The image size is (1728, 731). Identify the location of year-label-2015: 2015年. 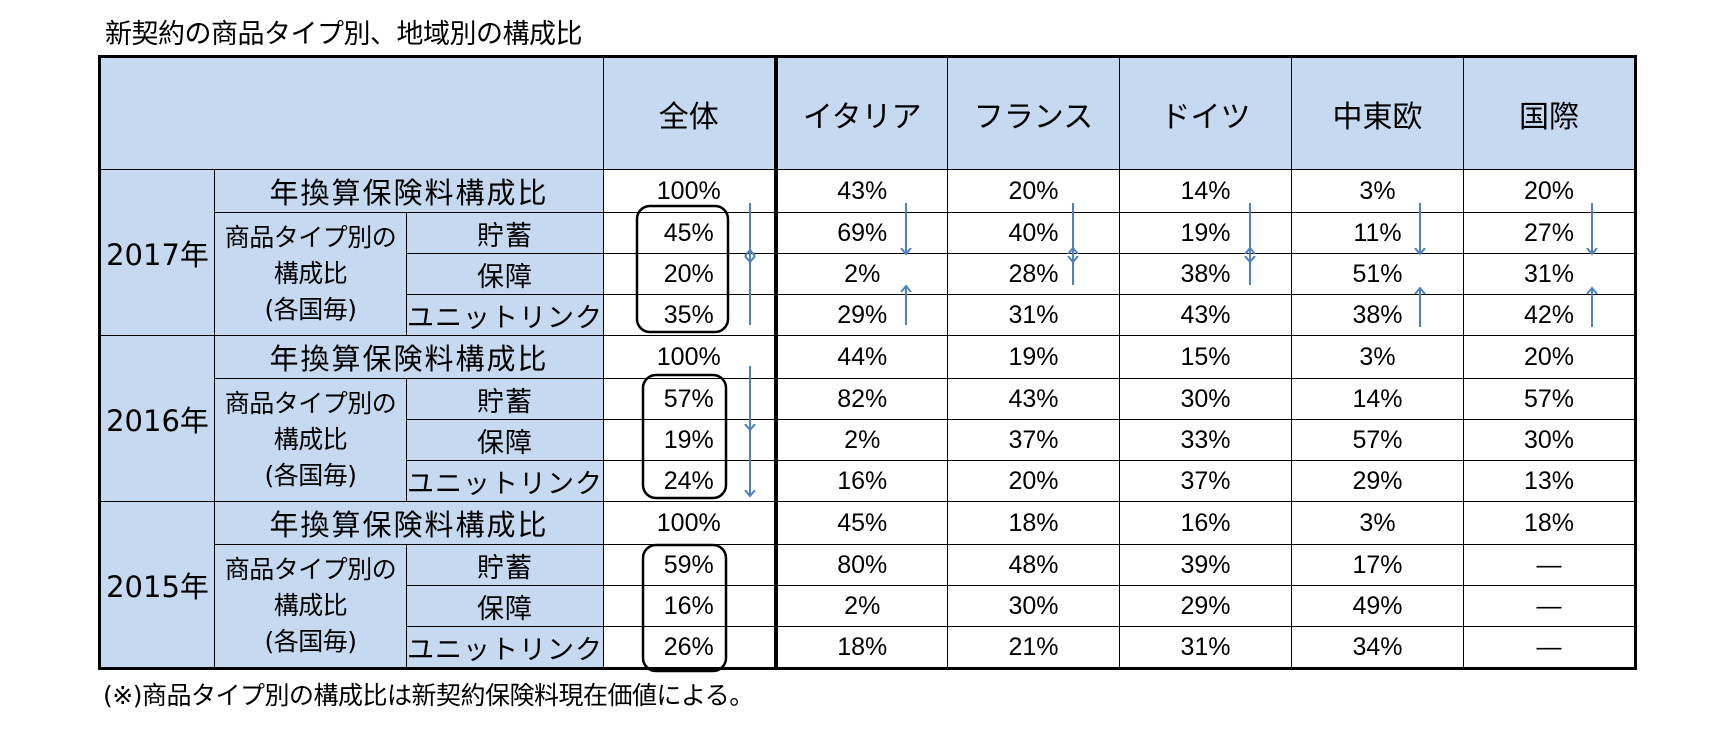
(157, 585).